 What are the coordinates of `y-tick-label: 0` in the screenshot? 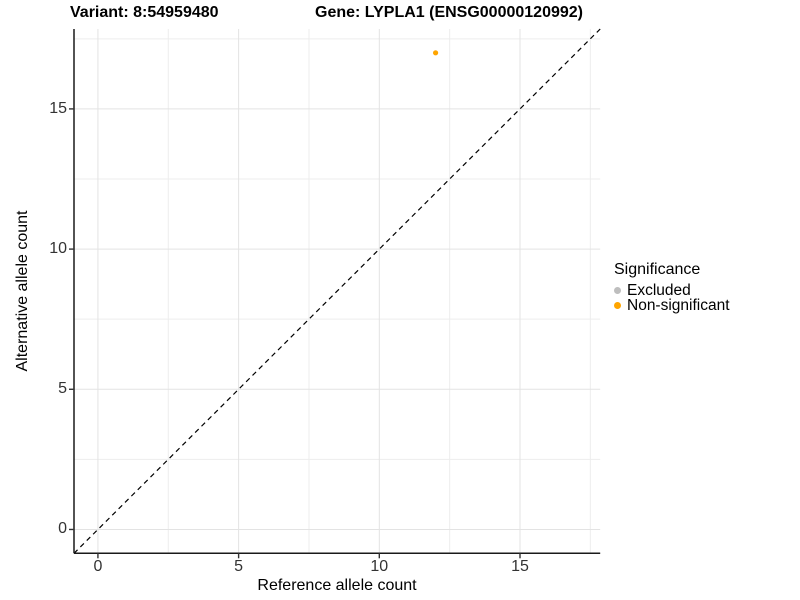 It's located at (62, 529).